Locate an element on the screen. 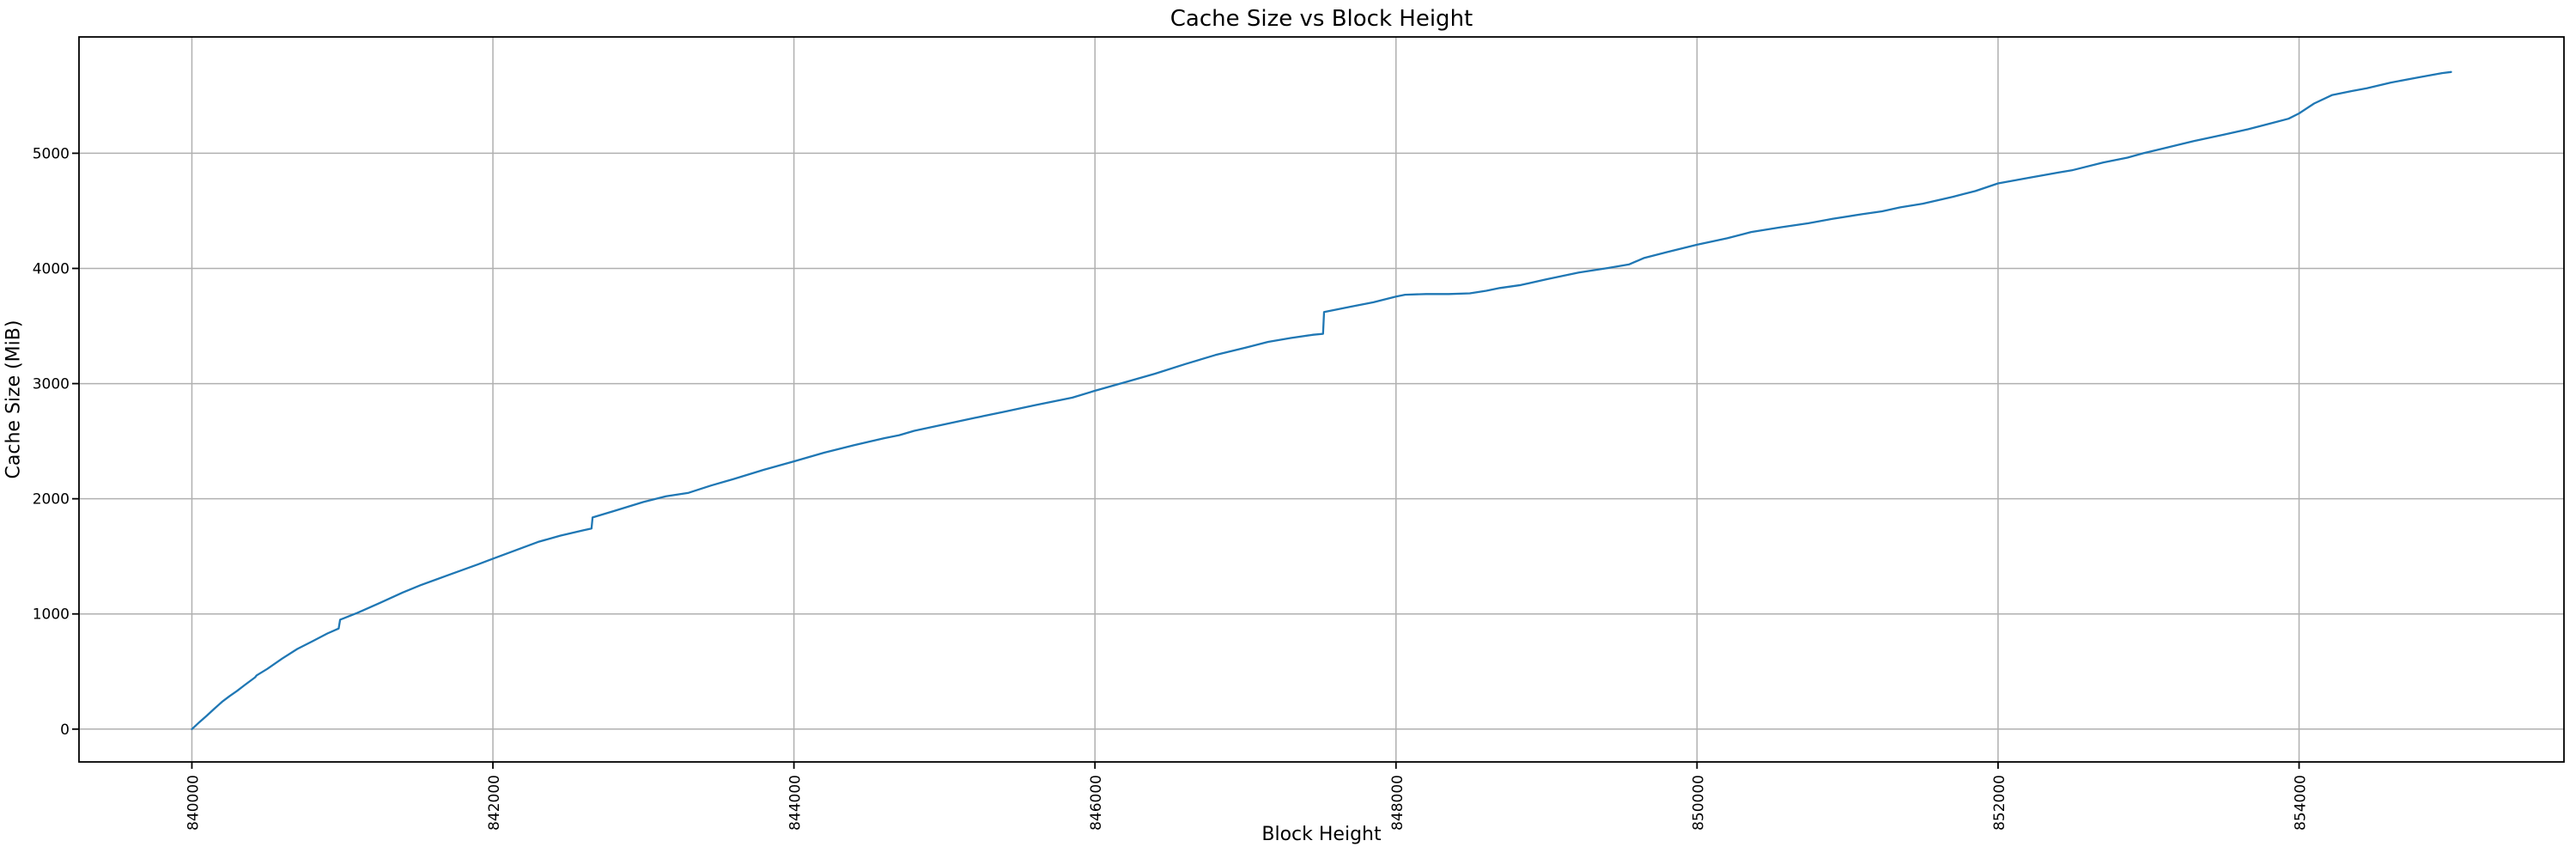 Image resolution: width=2576 pixels, height=859 pixels. x-tick-label: 842000 is located at coordinates (494, 803).